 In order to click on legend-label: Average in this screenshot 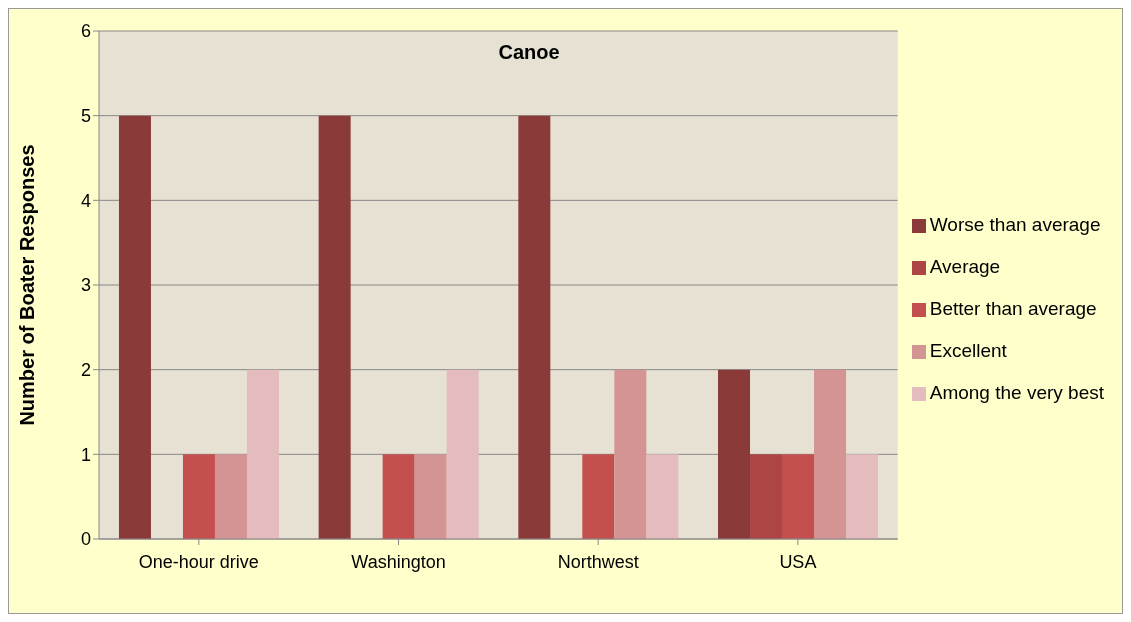, I will do `click(965, 266)`.